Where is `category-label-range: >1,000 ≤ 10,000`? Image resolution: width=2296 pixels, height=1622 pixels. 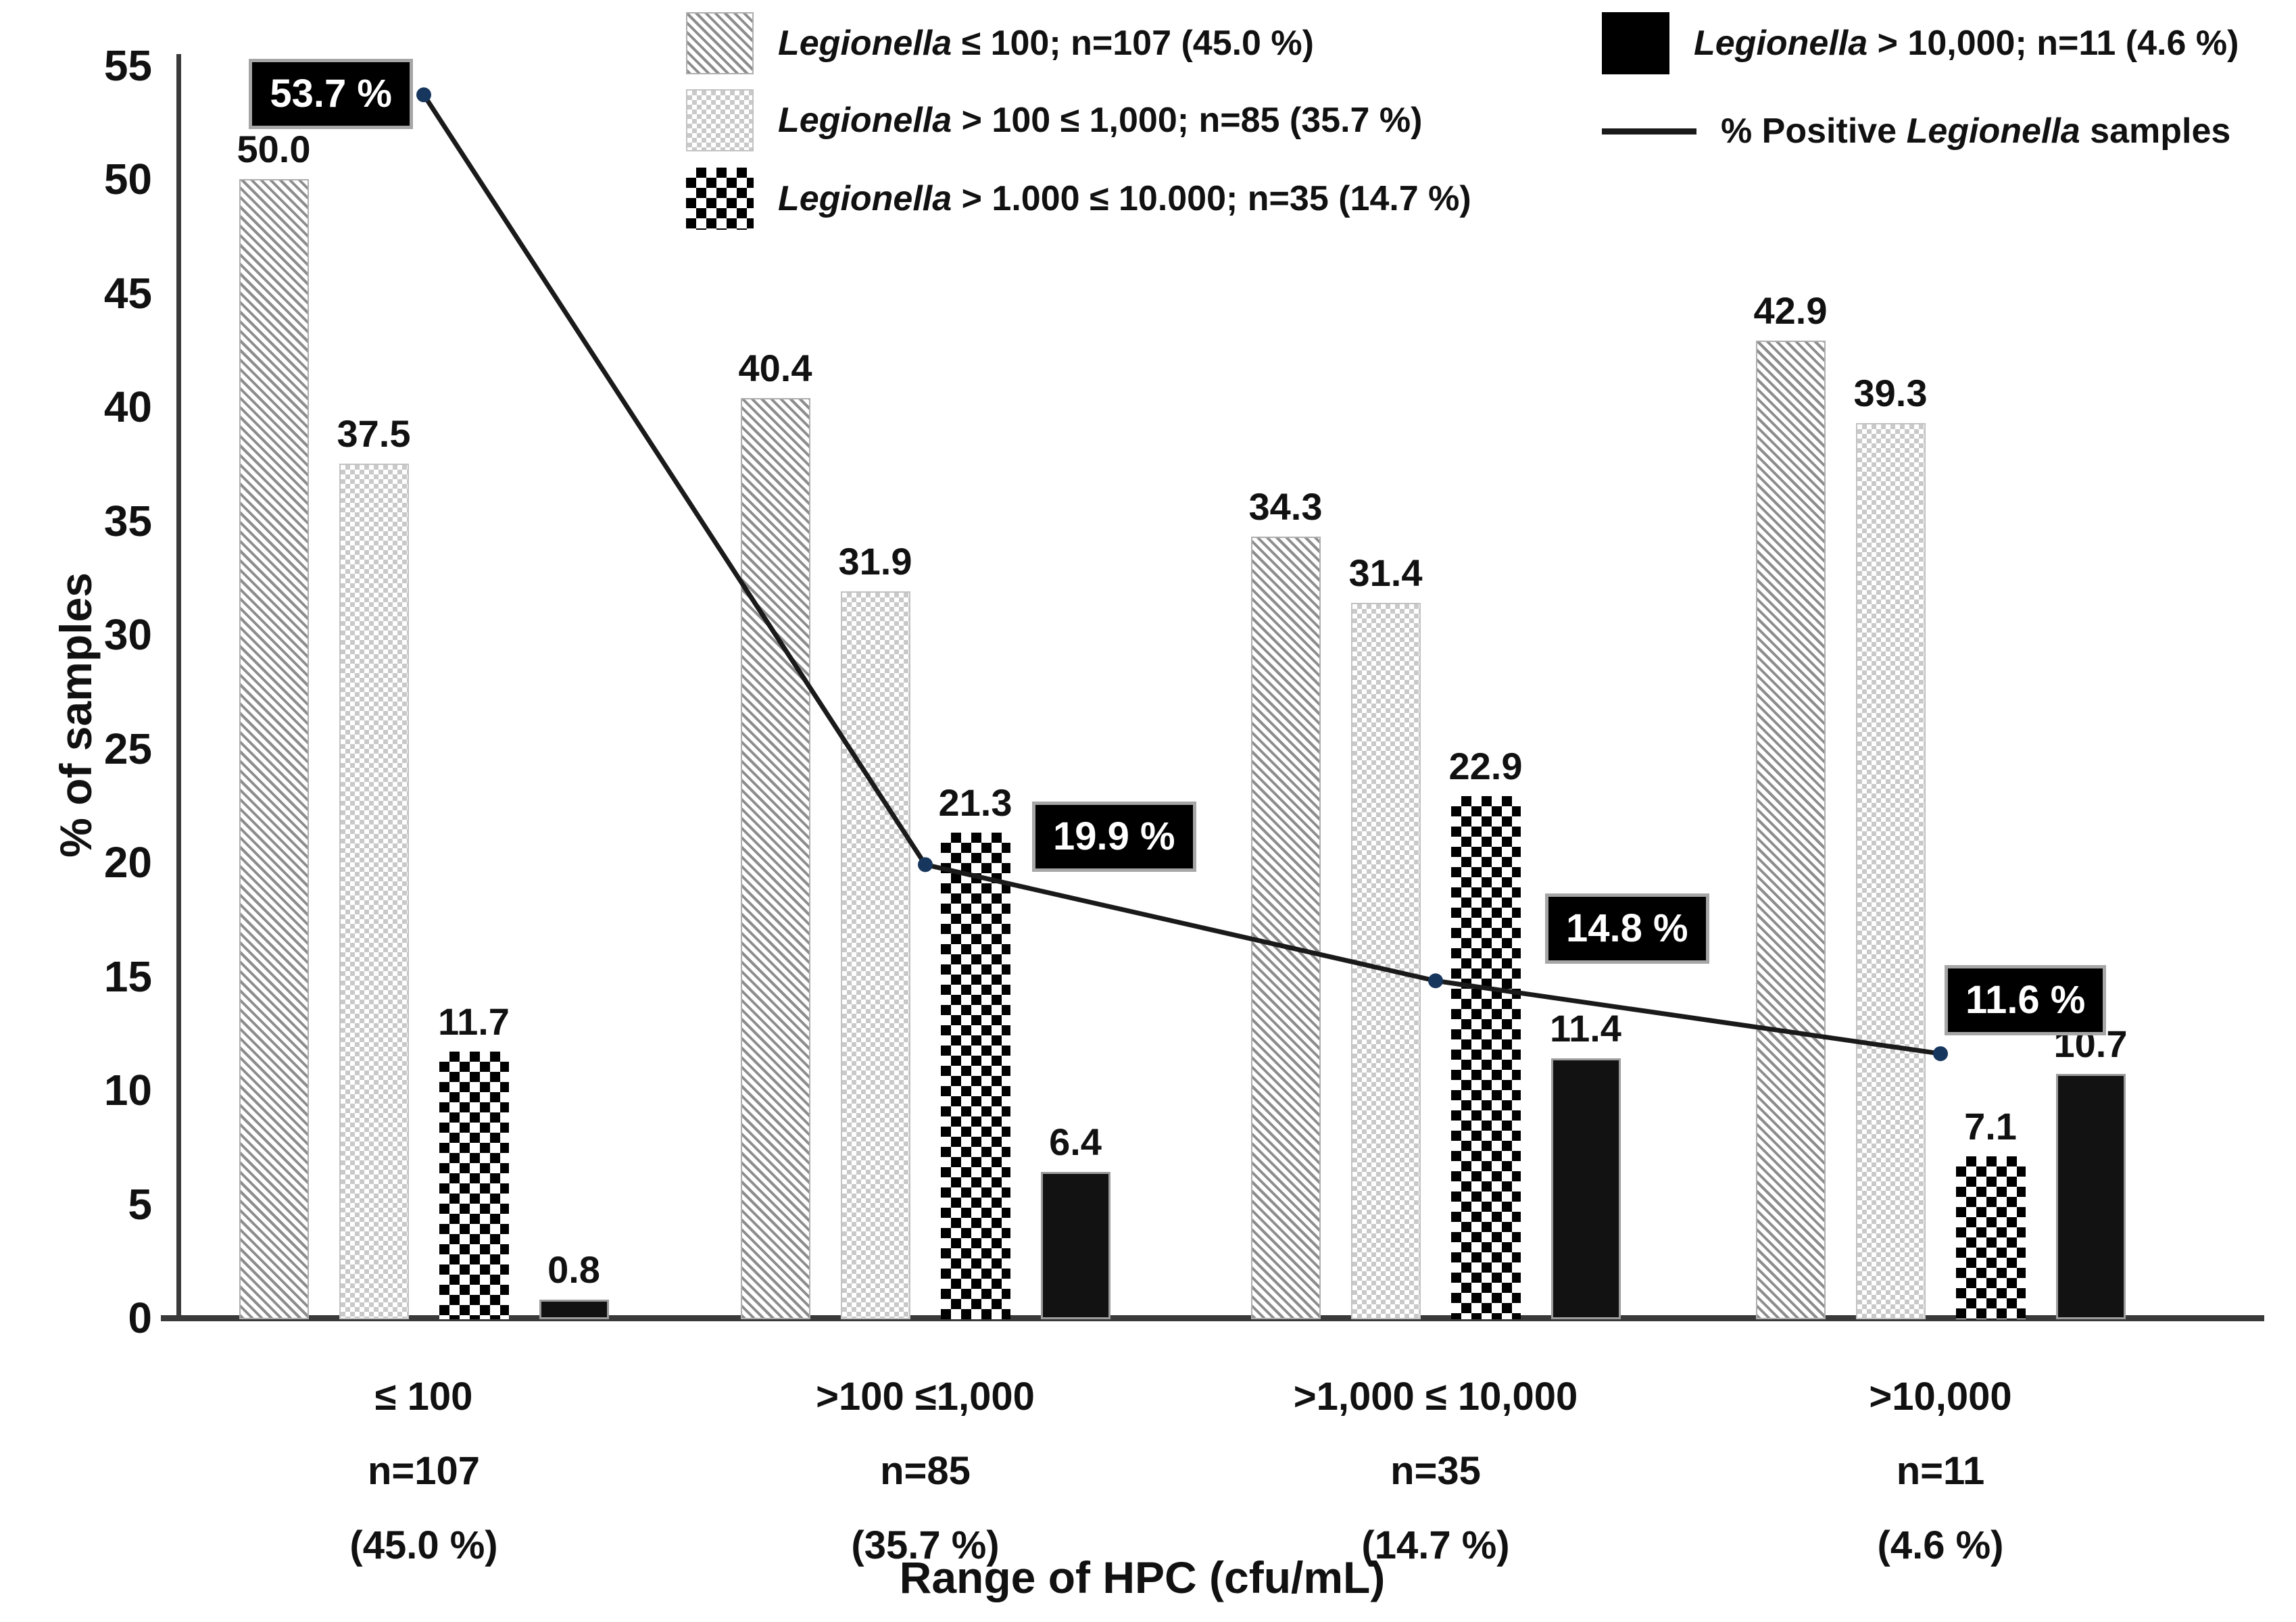 category-label-range: >1,000 ≤ 10,000 is located at coordinates (1435, 1397).